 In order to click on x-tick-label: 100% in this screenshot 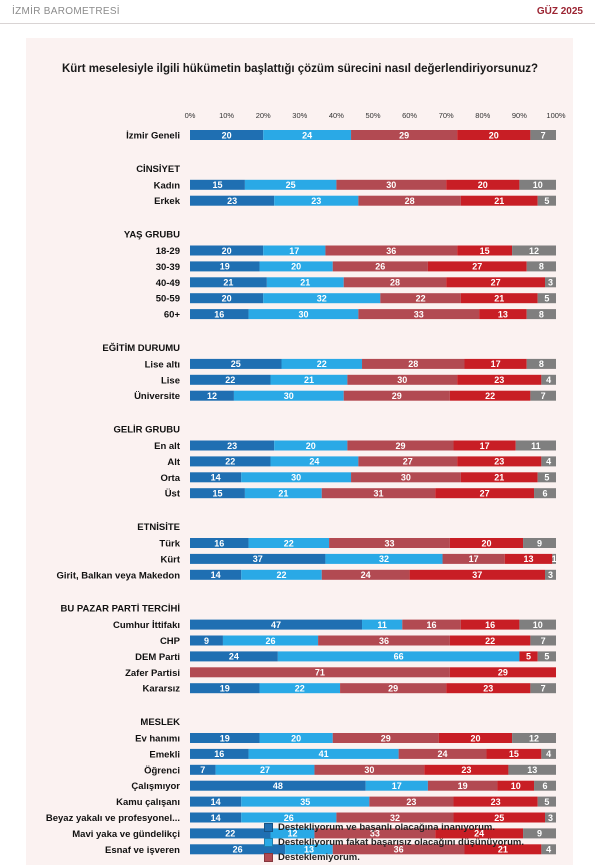, I will do `click(556, 115)`.